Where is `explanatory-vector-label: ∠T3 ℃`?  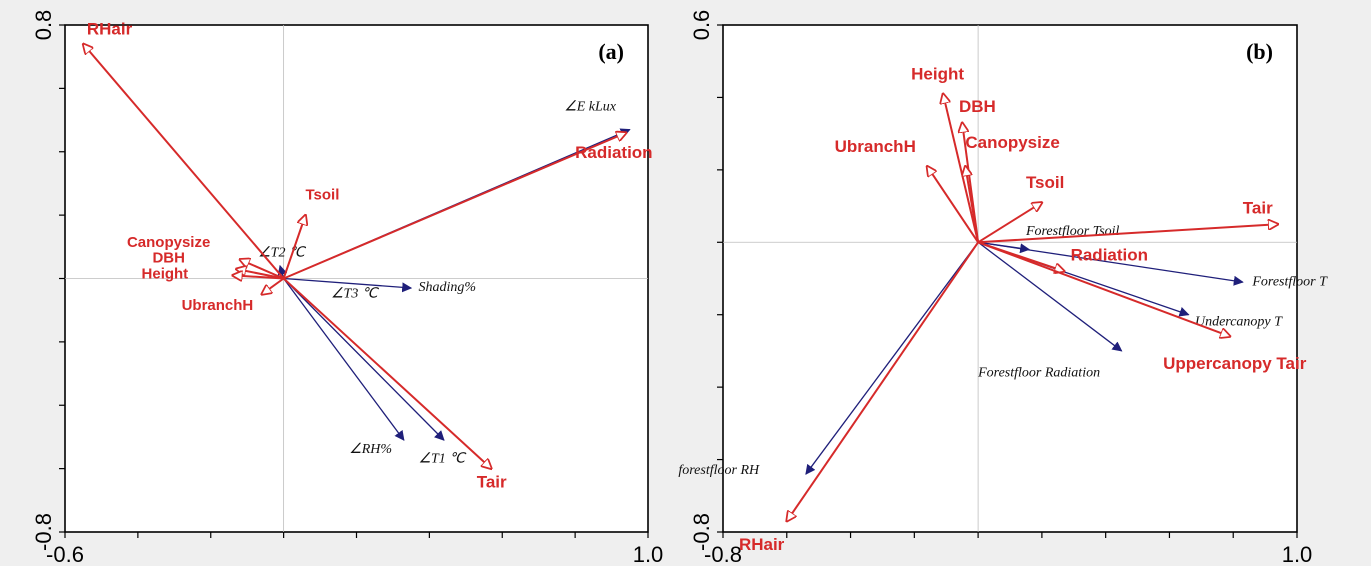 explanatory-vector-label: ∠T3 ℃ is located at coordinates (355, 294).